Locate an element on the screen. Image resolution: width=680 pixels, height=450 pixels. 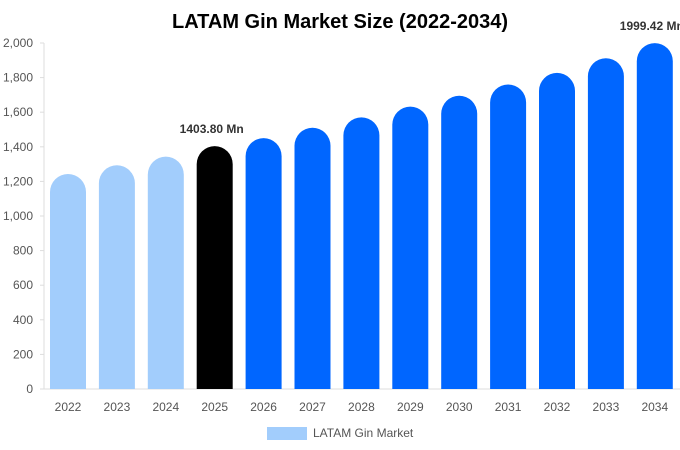
x-tick-label: 2027 is located at coordinates (312, 407).